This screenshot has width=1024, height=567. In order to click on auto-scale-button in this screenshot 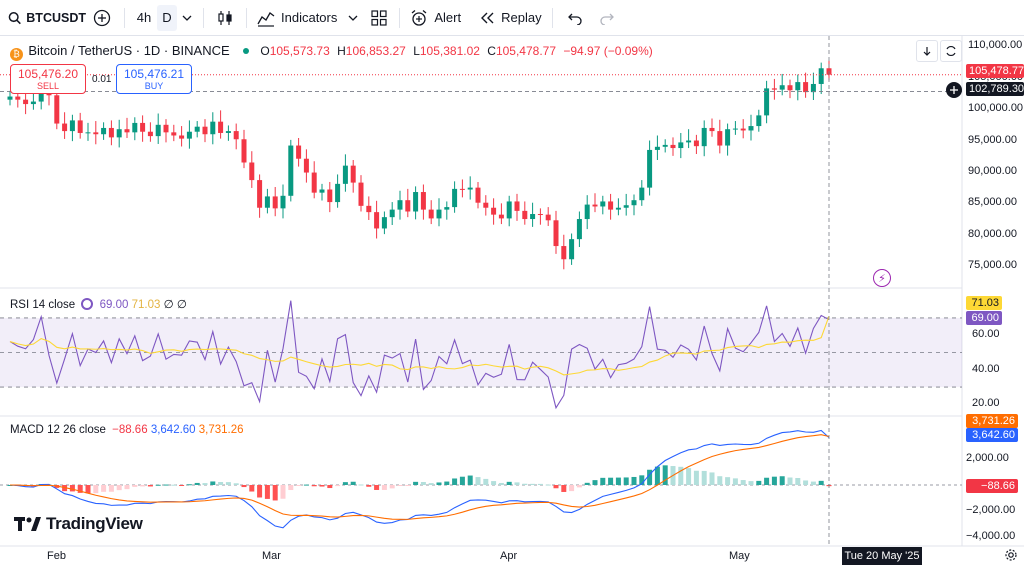, I will do `click(951, 51)`.